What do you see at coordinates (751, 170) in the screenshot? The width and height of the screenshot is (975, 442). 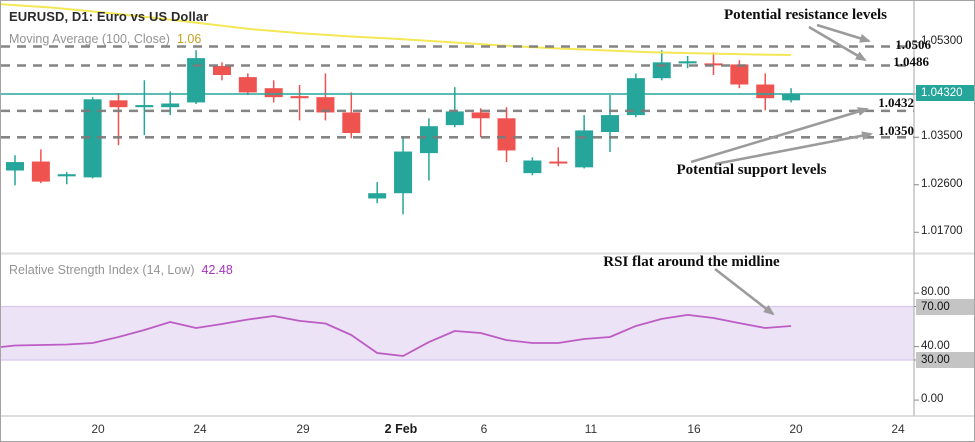 I see `annotation-support-levels: Potential support levels` at bounding box center [751, 170].